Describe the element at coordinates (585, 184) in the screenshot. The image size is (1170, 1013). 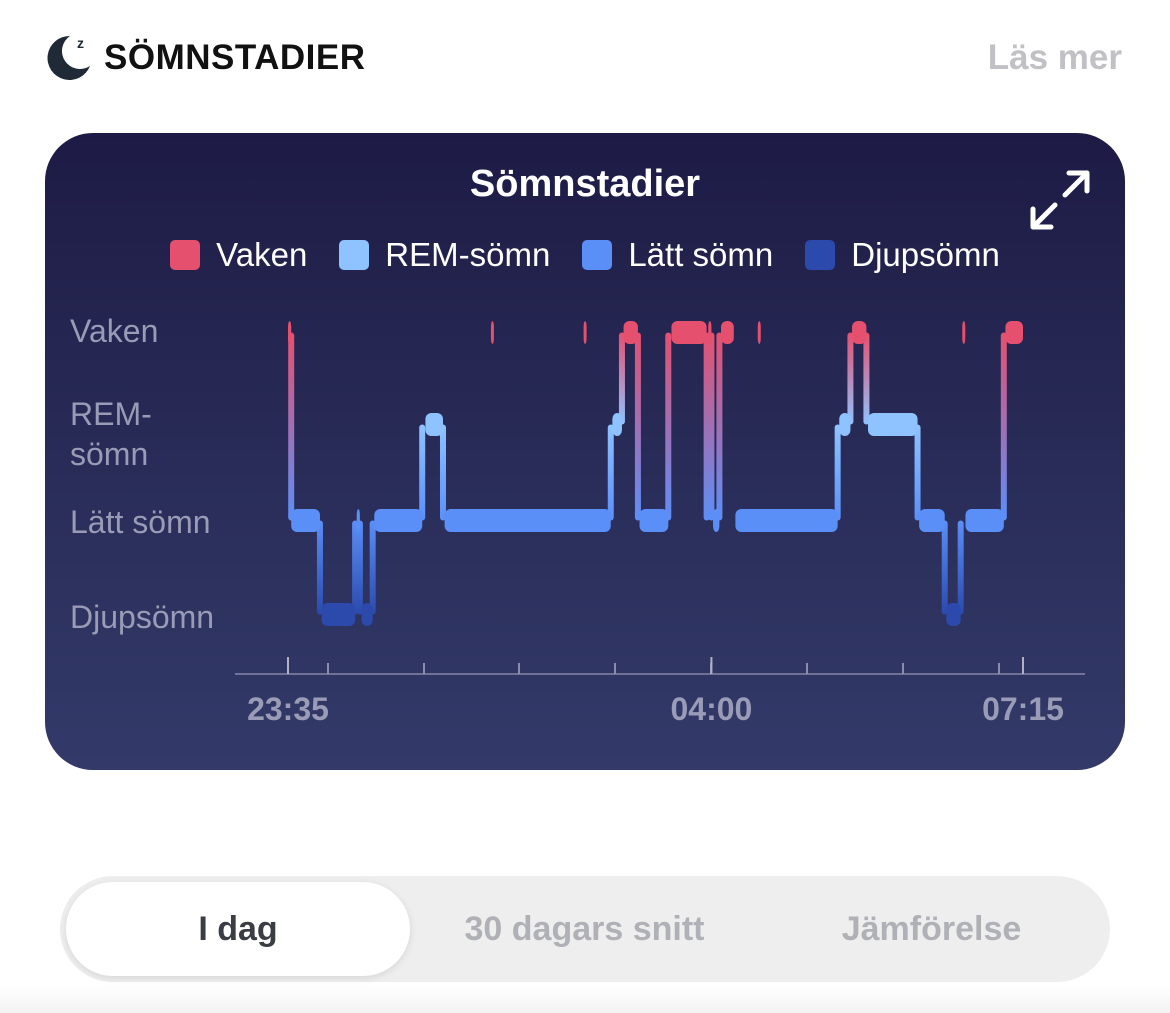
I see `chart-title: Sömnstadier` at that location.